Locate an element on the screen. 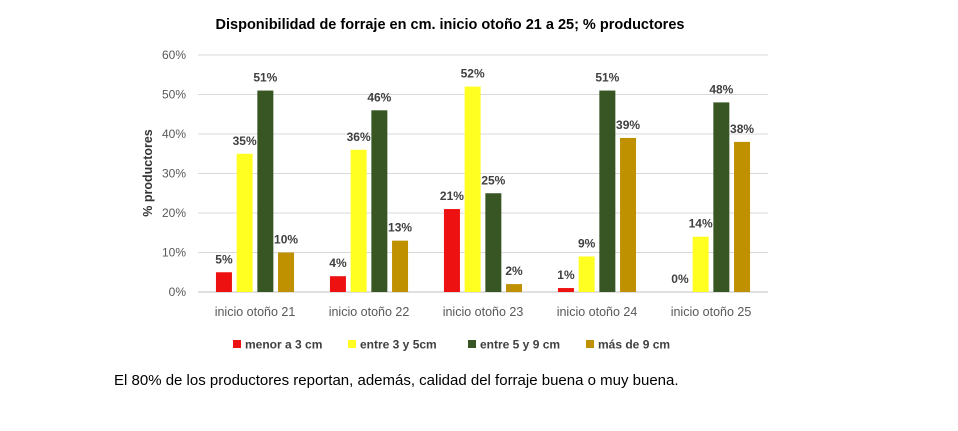  data-label: 35% is located at coordinates (245, 141).